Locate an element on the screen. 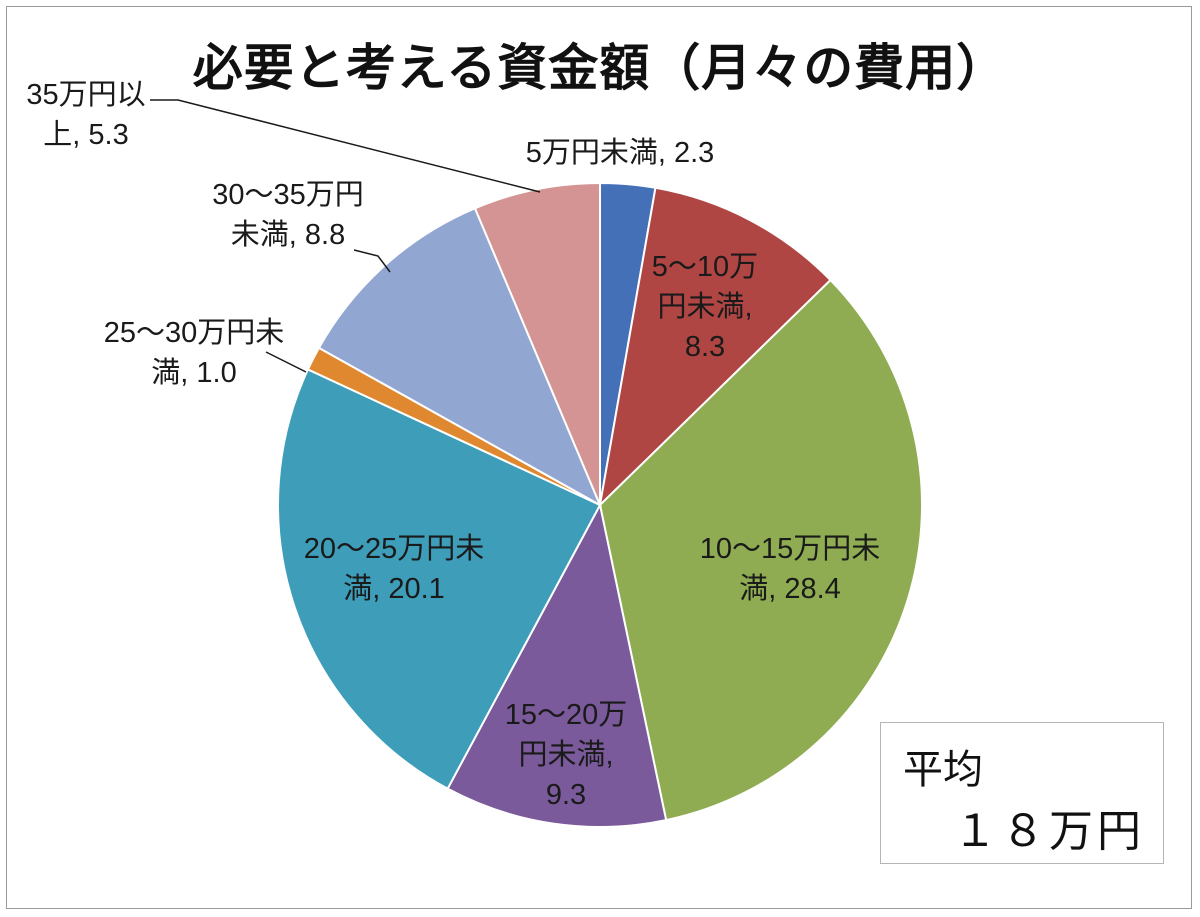  chart-title: 必要と考える資金額（月々の費用） is located at coordinates (600, 68).